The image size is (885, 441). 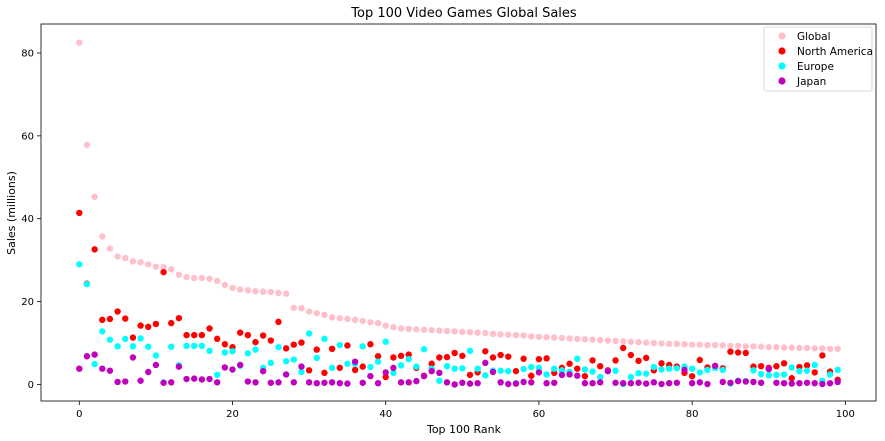 I want to click on legend-label-global: Global, so click(x=814, y=37).